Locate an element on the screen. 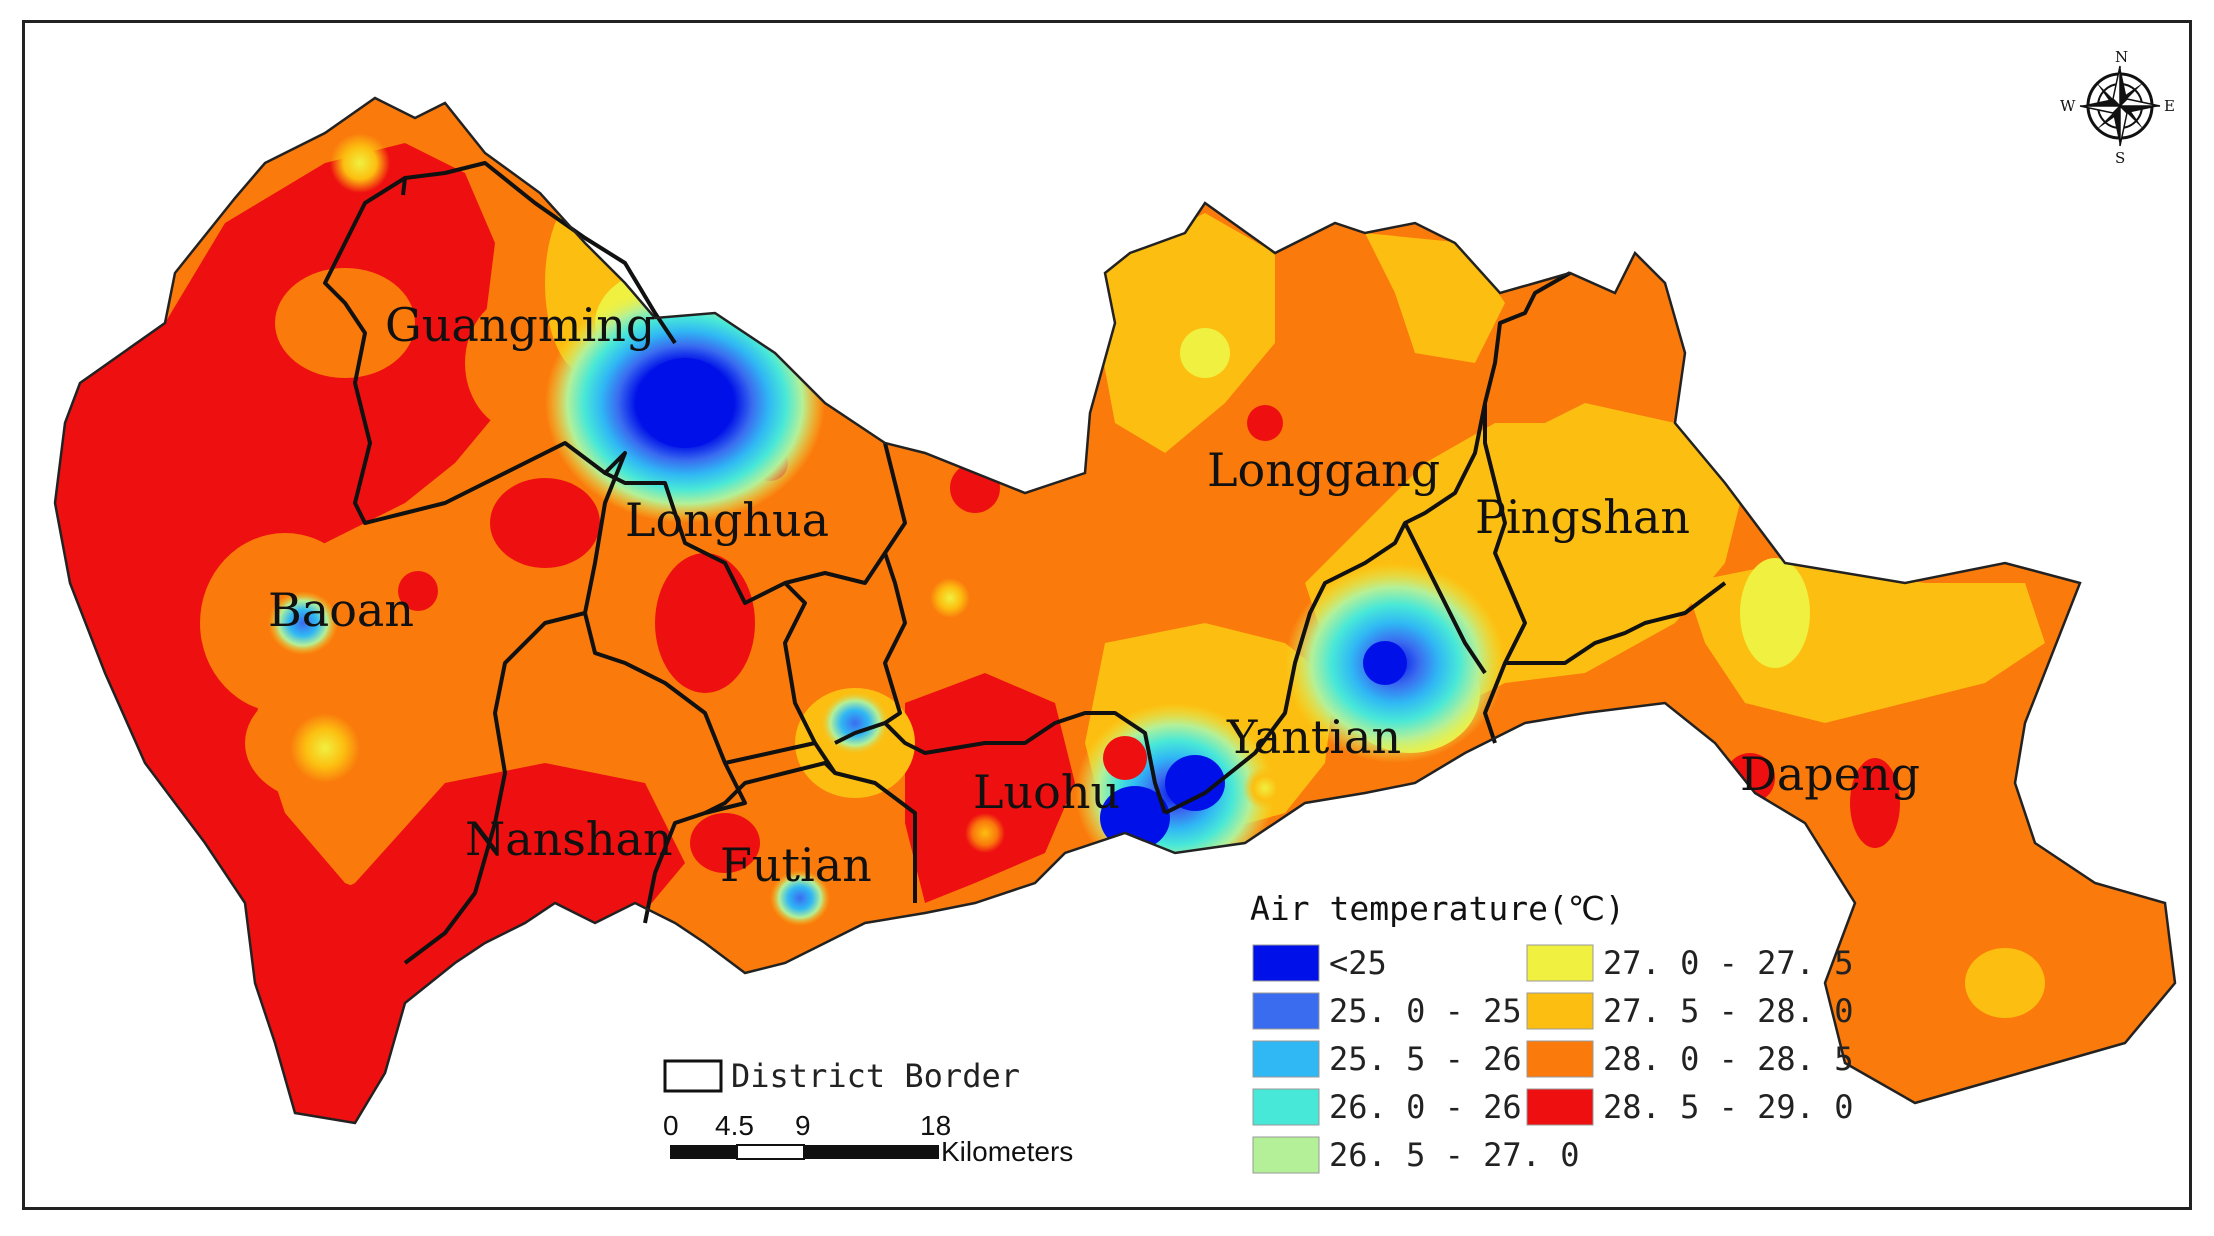 This screenshot has height=1236, width=2214. scale-bar: 0 4.5 9 18 Kilometers is located at coordinates (868, 1138).